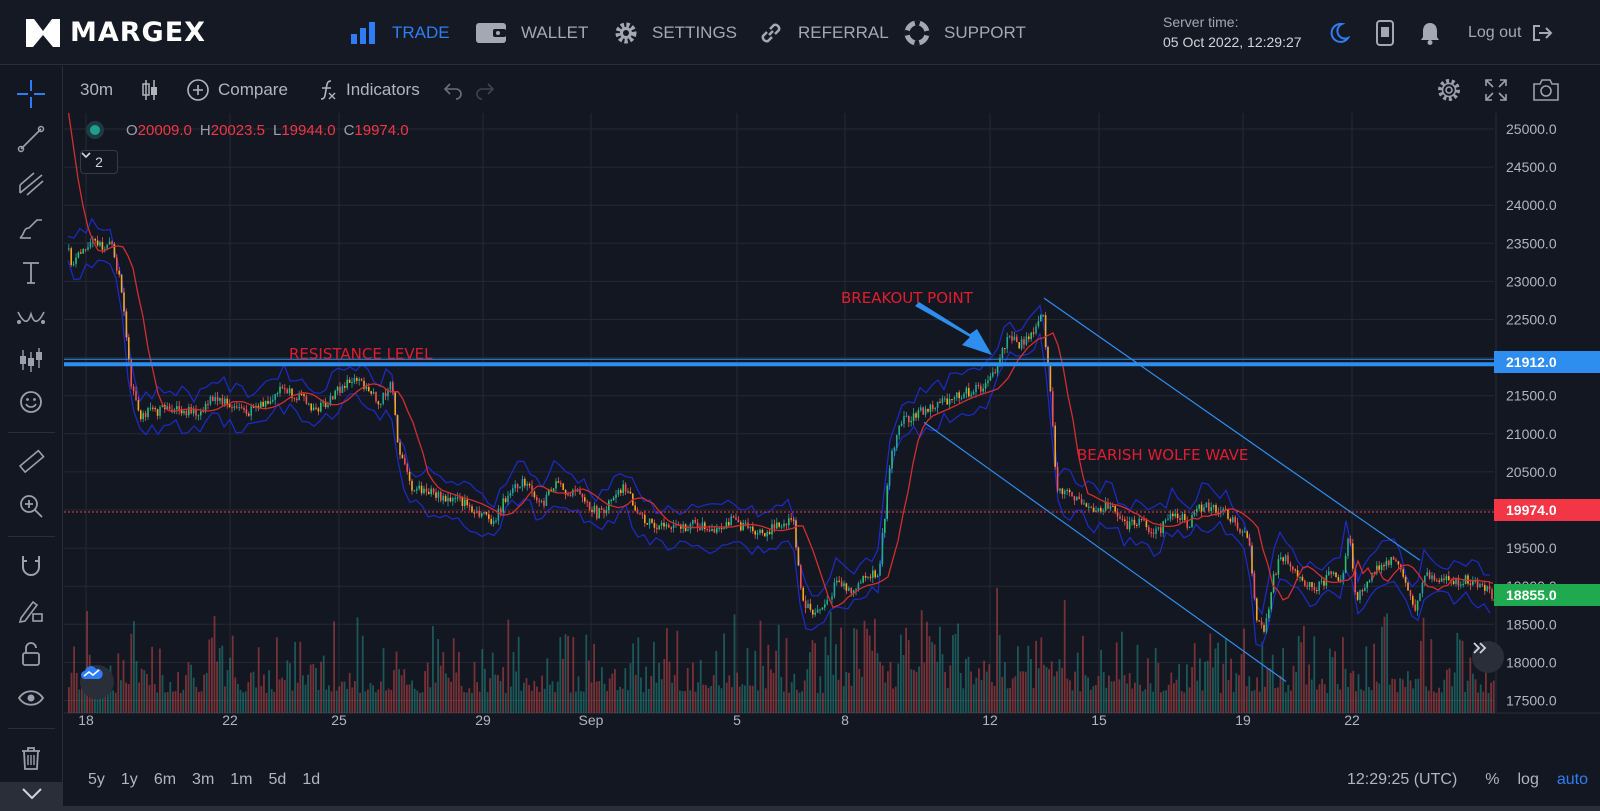  I want to click on range-1y: 1y, so click(129, 779).